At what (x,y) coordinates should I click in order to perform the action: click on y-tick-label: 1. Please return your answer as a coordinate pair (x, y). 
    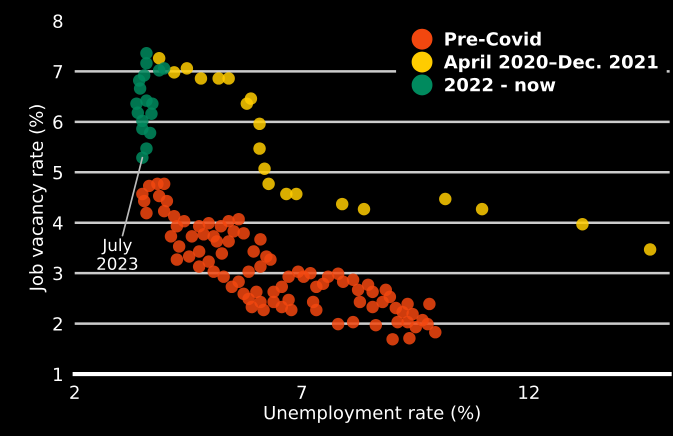
    Looking at the image, I should click on (58, 374).